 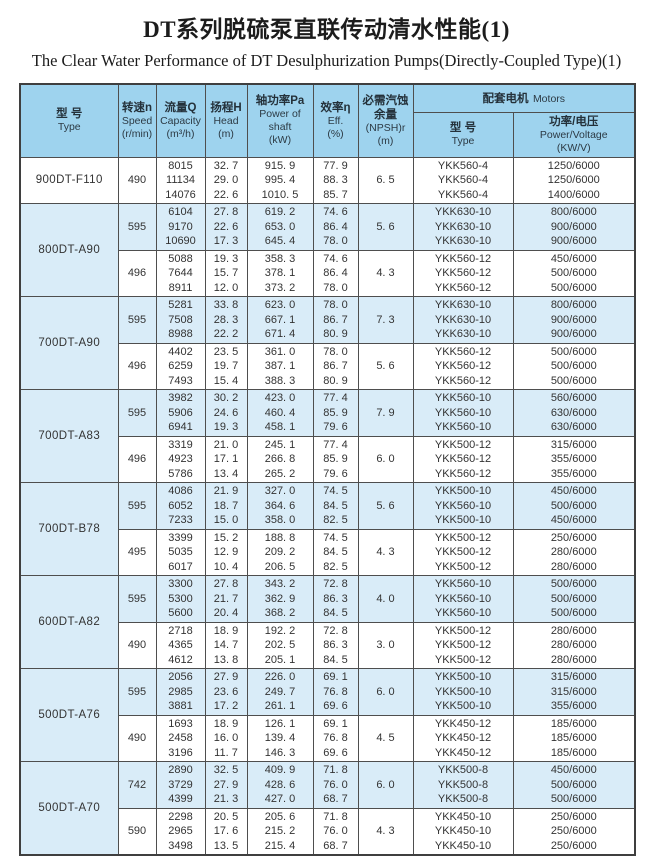 I want to click on capacity-cell-value: 6259, so click(x=180, y=366).